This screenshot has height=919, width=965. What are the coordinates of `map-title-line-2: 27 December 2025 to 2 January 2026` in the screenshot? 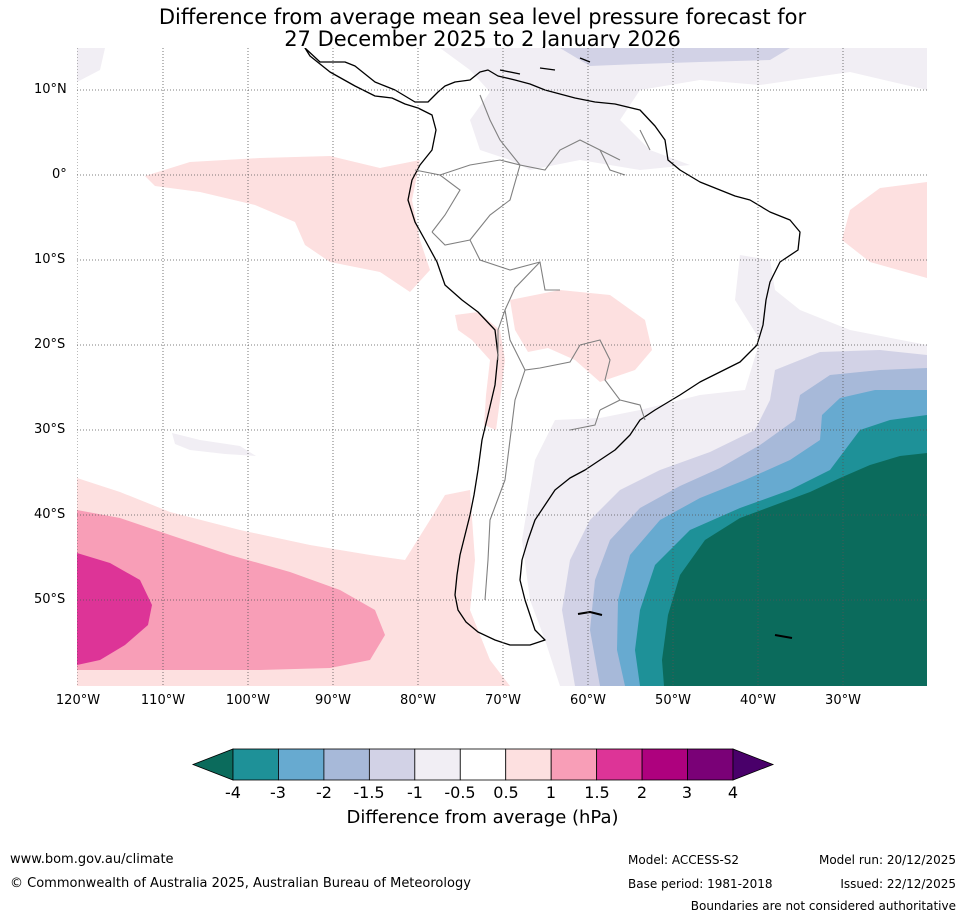 It's located at (482, 39).